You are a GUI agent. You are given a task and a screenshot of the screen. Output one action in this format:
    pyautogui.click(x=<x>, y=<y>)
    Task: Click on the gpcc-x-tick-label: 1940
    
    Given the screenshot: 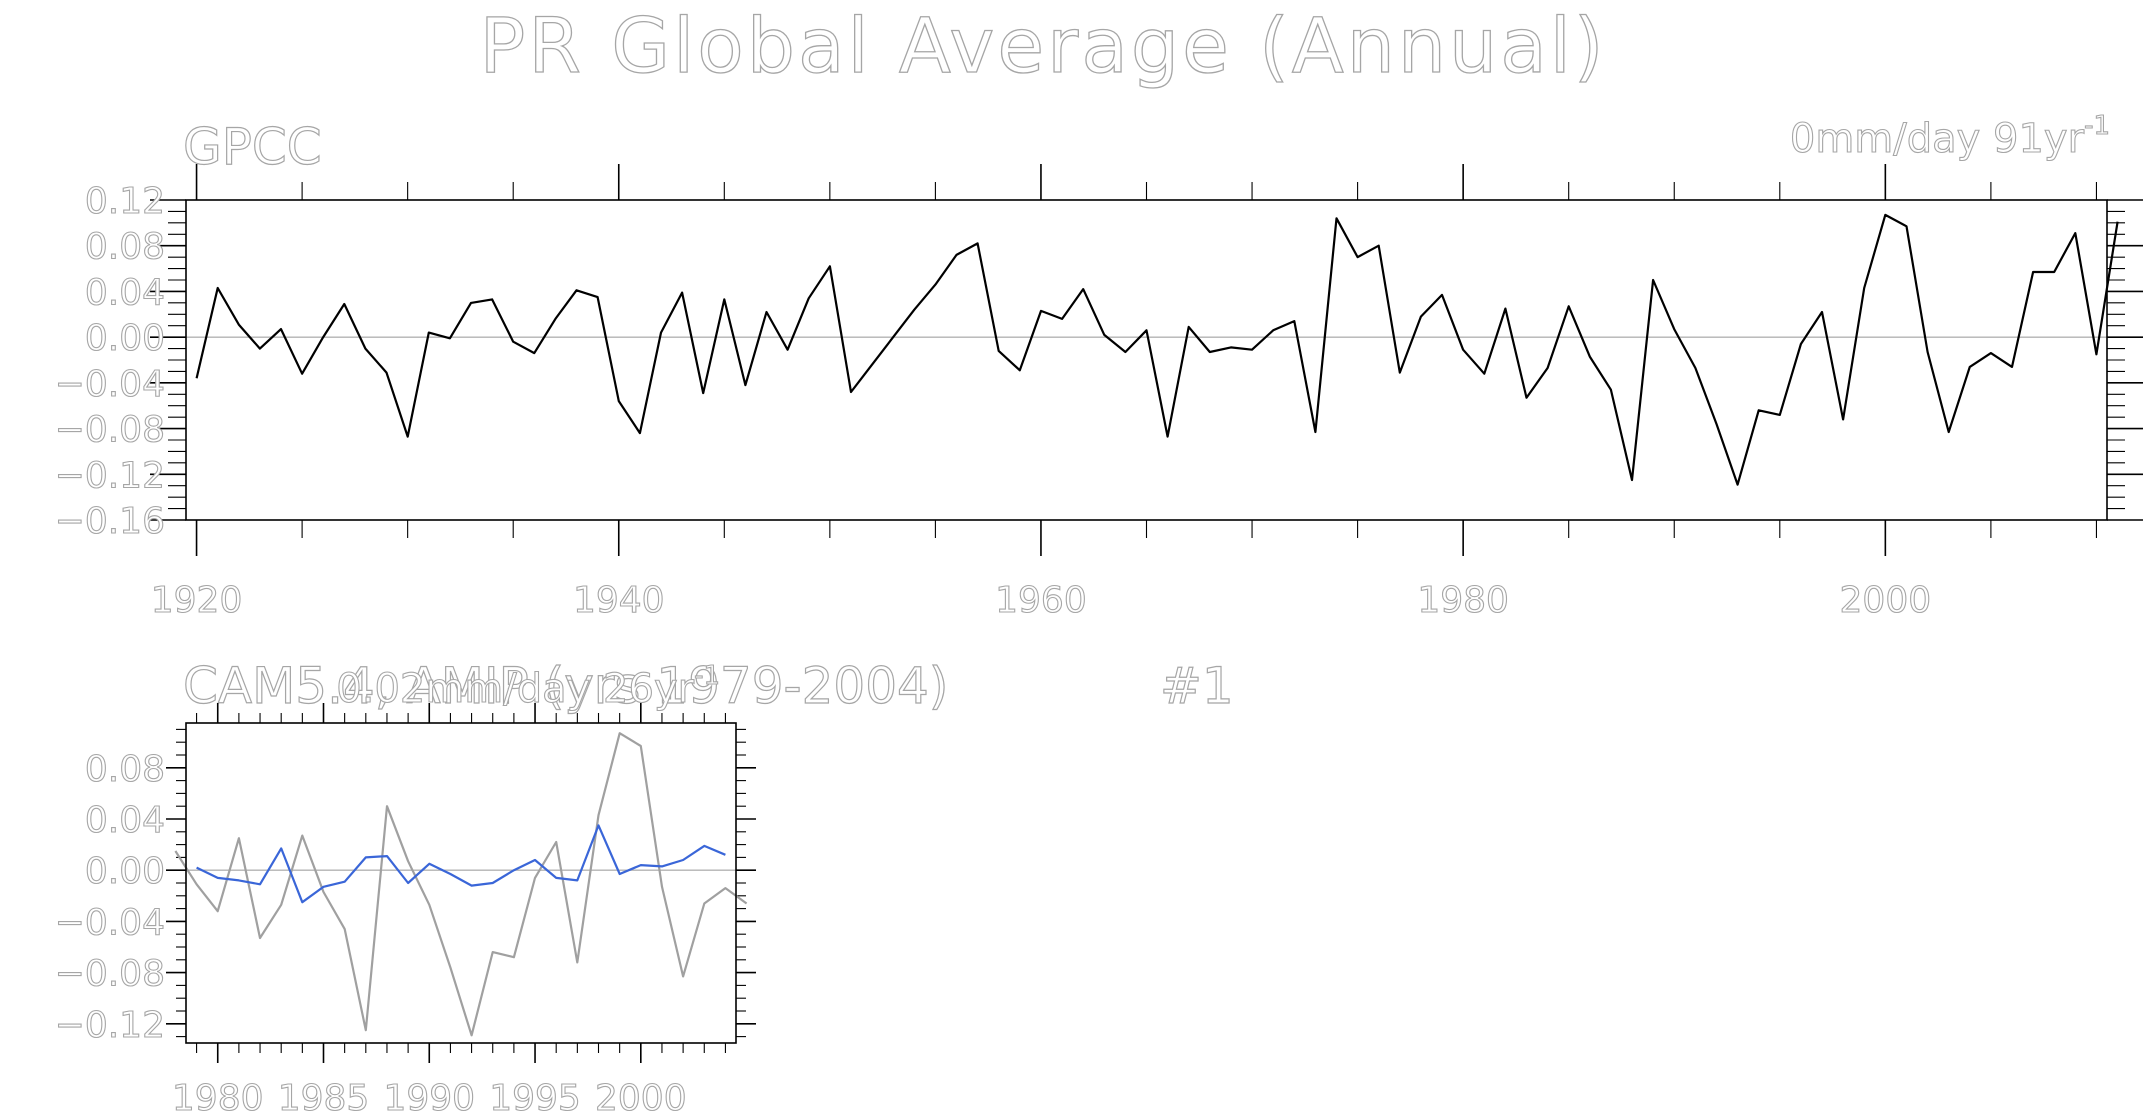 What is the action you would take?
    pyautogui.click(x=619, y=600)
    